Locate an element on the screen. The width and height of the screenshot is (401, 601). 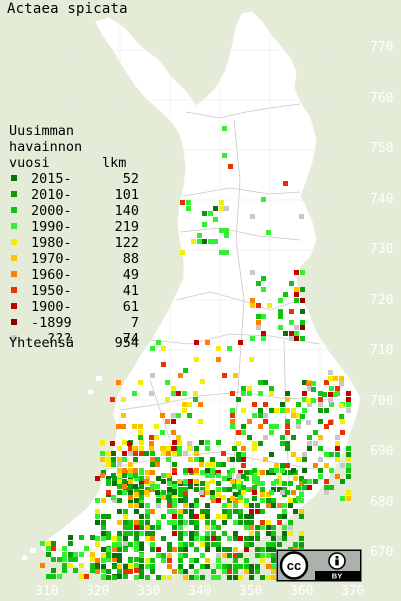
legend-count-header: lkm is located at coordinates (114, 163).